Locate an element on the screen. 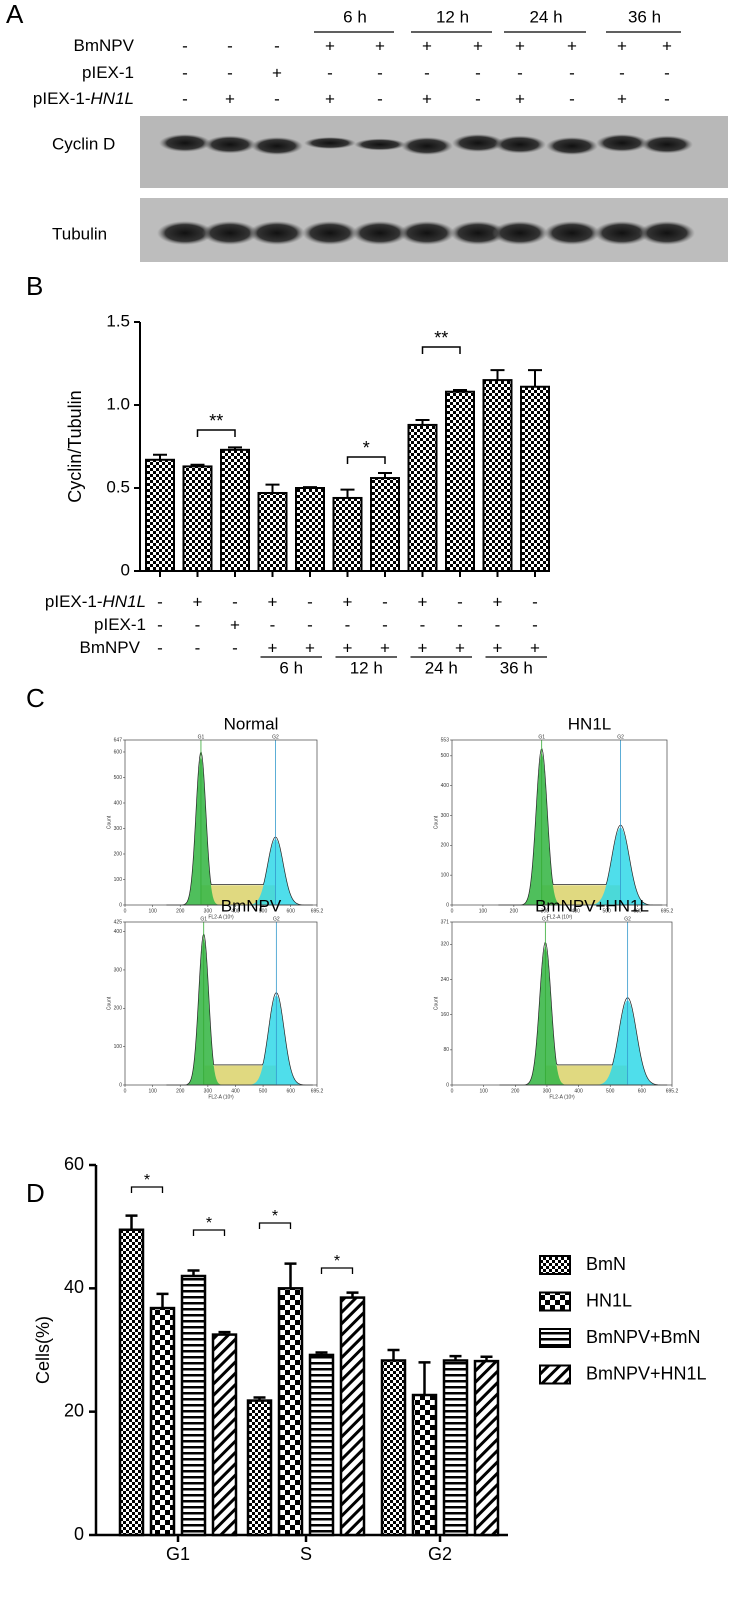 The height and width of the screenshot is (1600, 750). y-tick-label: 1.0 is located at coordinates (118, 403).